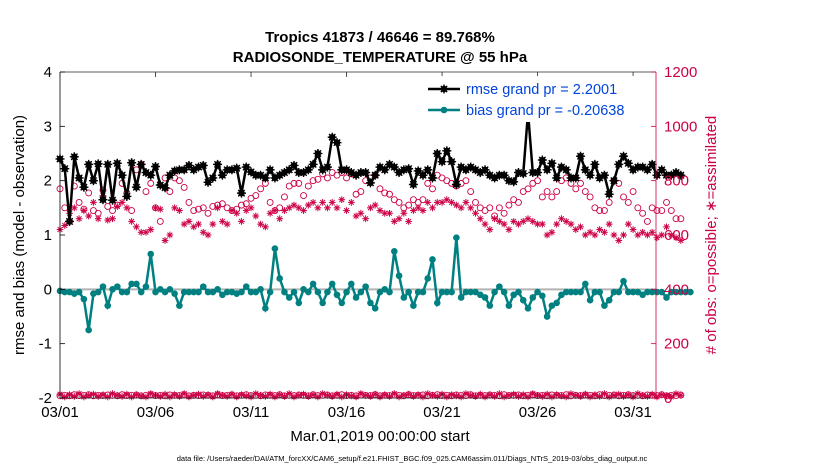 This screenshot has height=470, width=830. Describe the element at coordinates (48, 235) in the screenshot. I see `y-tick-label: 1` at that location.